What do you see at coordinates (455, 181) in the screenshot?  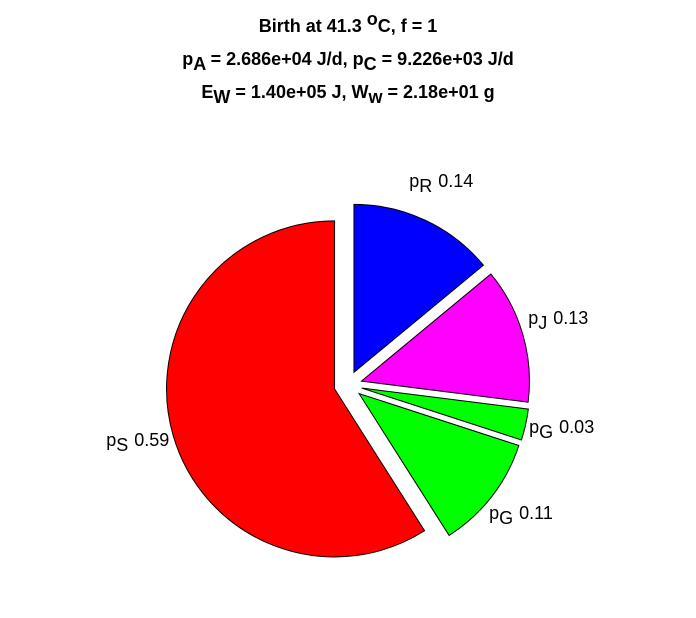 I see `slice-value: 0.14` at bounding box center [455, 181].